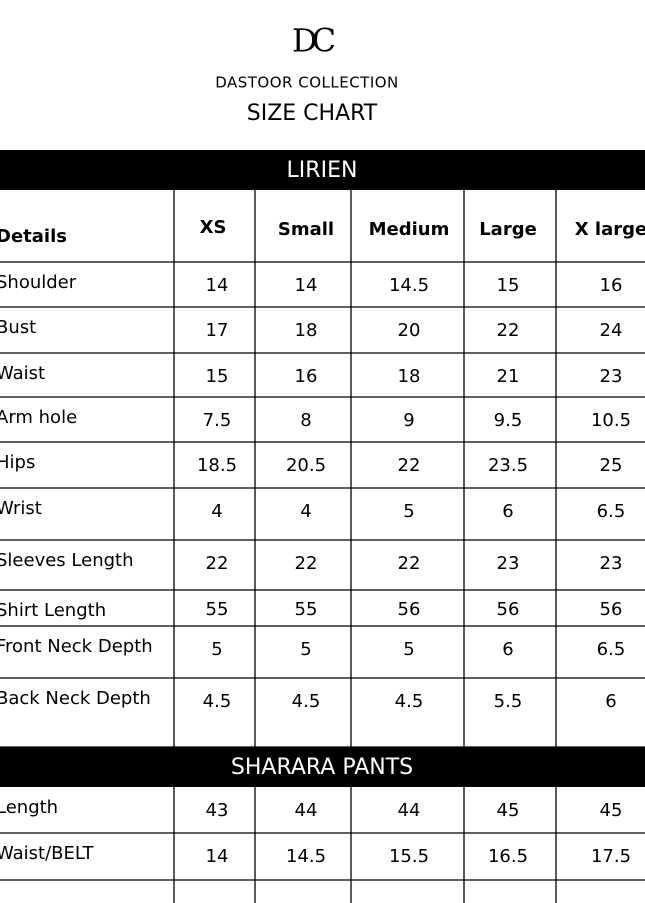  What do you see at coordinates (53, 610) in the screenshot?
I see `row-label: Shirt Length` at bounding box center [53, 610].